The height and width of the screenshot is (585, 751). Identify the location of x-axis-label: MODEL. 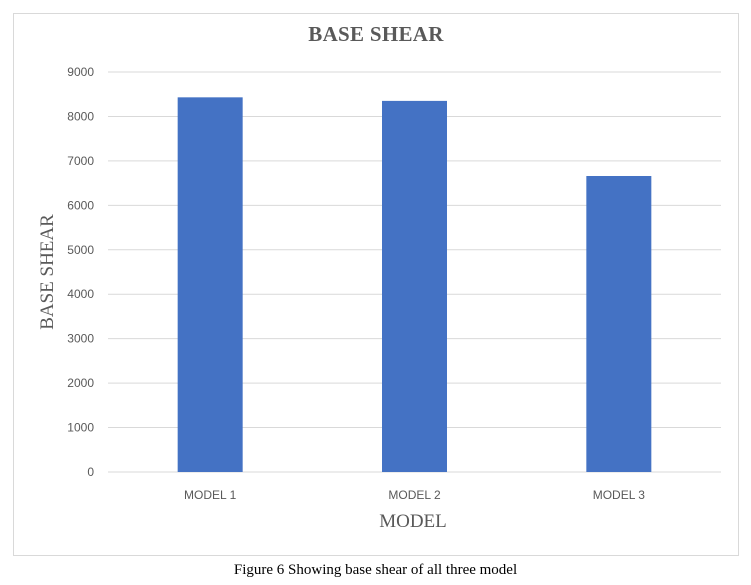
(413, 521).